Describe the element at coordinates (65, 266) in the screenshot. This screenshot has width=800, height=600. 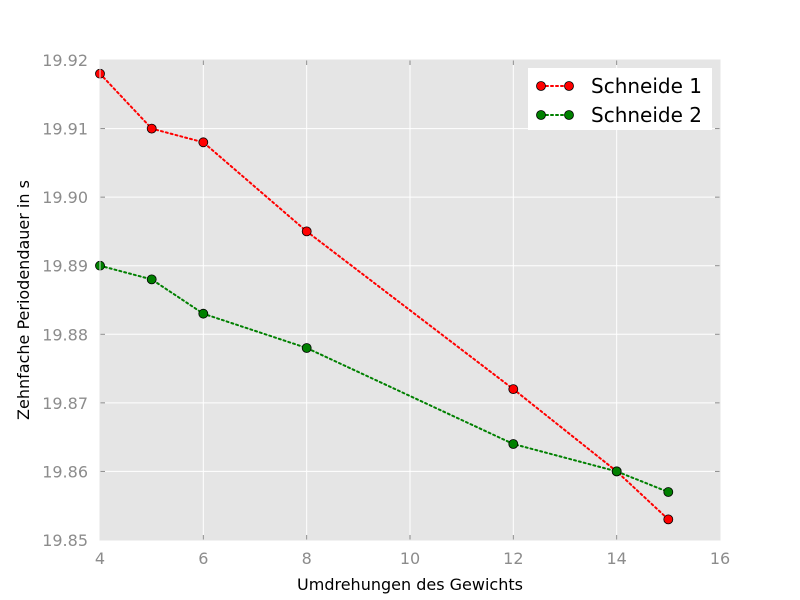
I see `y-tick-label: 19.89` at that location.